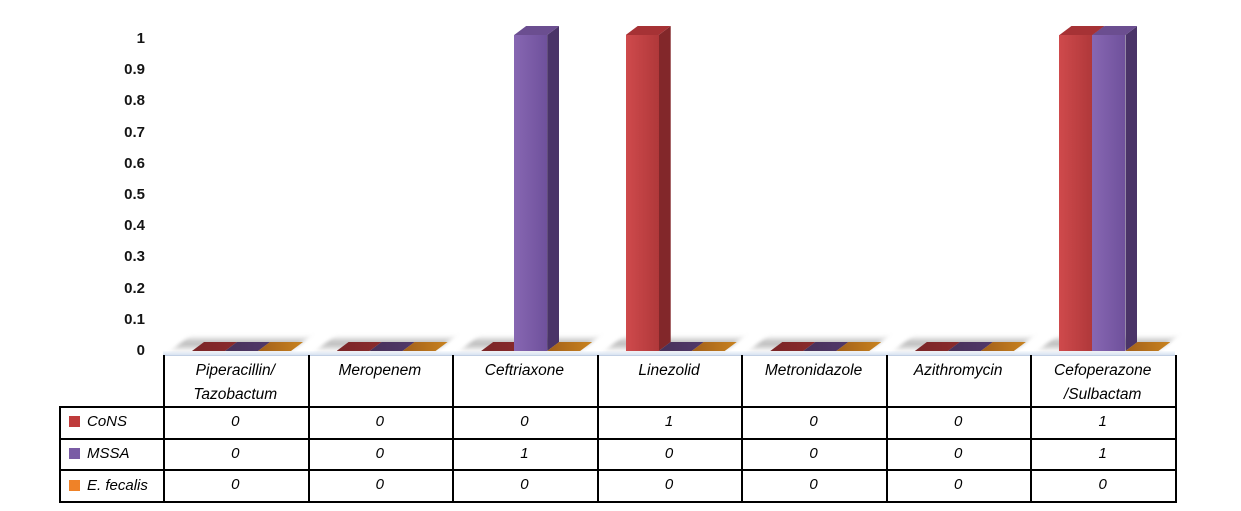 Image resolution: width=1241 pixels, height=511 pixels. What do you see at coordinates (108, 453) in the screenshot?
I see `legend-label-mssa: MSSA` at bounding box center [108, 453].